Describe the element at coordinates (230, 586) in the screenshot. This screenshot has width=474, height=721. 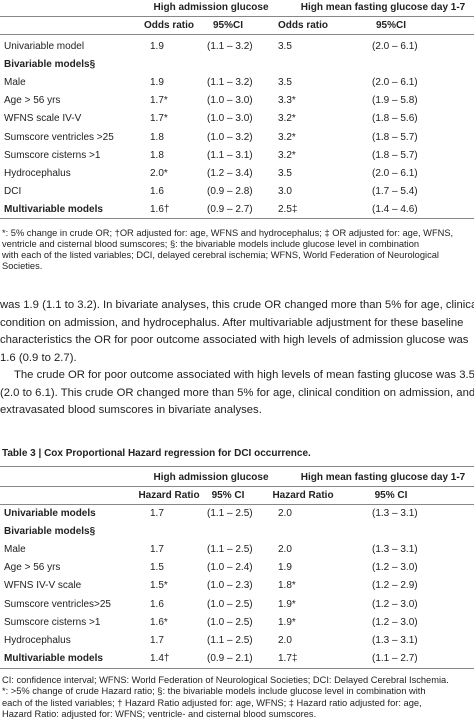
I see `cell: (1.0 – 2.3)` at that location.